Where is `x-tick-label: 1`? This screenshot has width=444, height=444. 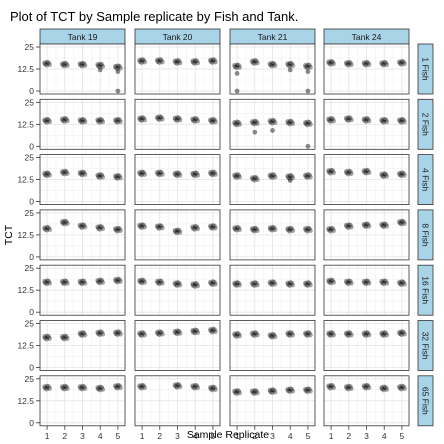
x-tick-label: 1 is located at coordinates (47, 436).